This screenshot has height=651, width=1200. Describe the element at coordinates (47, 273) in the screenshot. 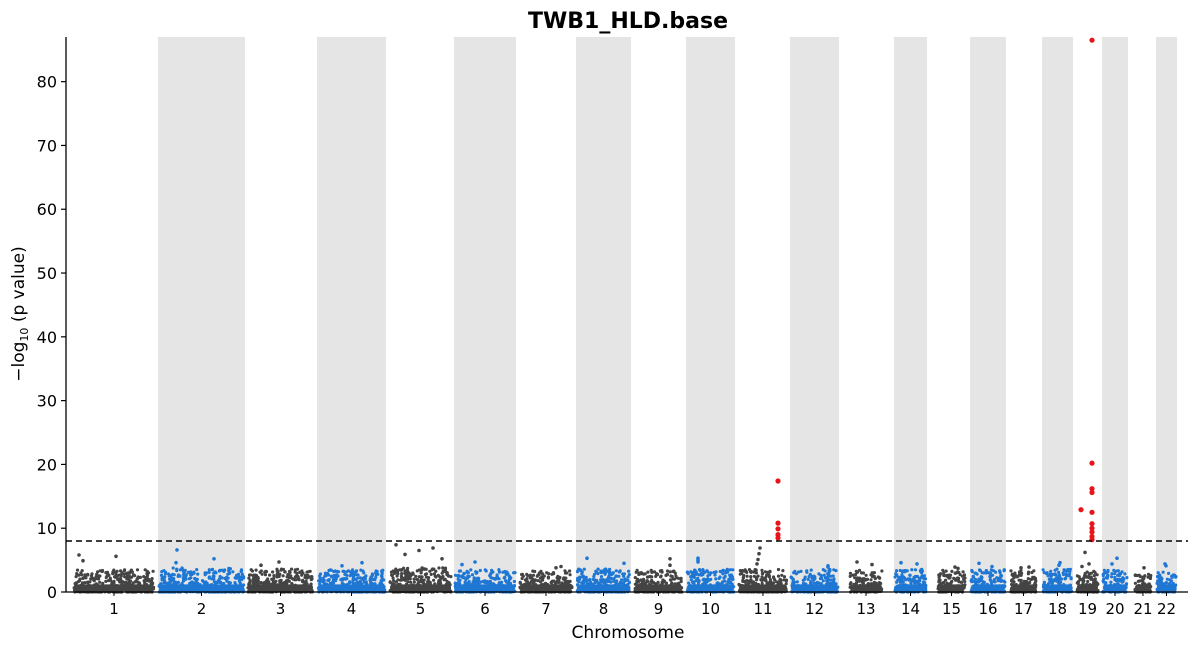

I see `y-tick-label: 50` at that location.